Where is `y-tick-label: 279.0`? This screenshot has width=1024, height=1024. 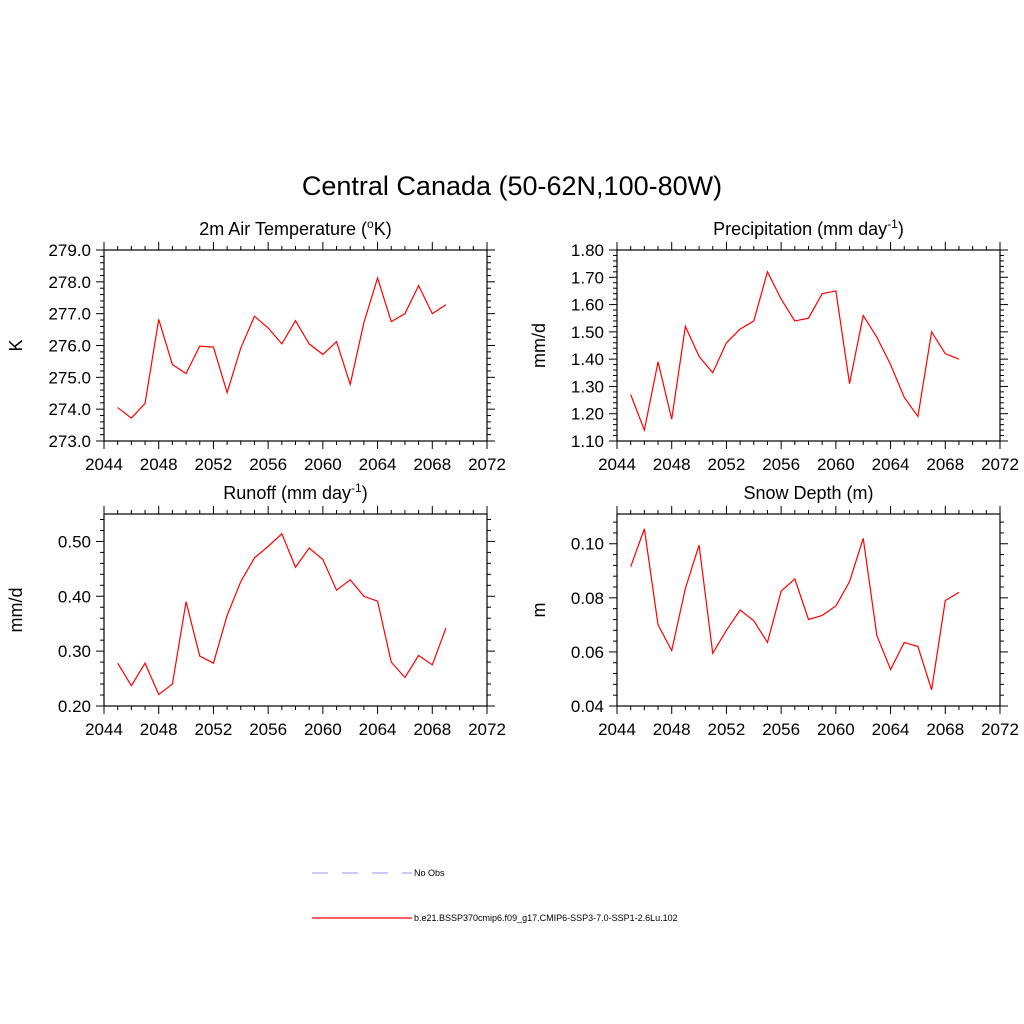
y-tick-label: 279.0 is located at coordinates (69, 250).